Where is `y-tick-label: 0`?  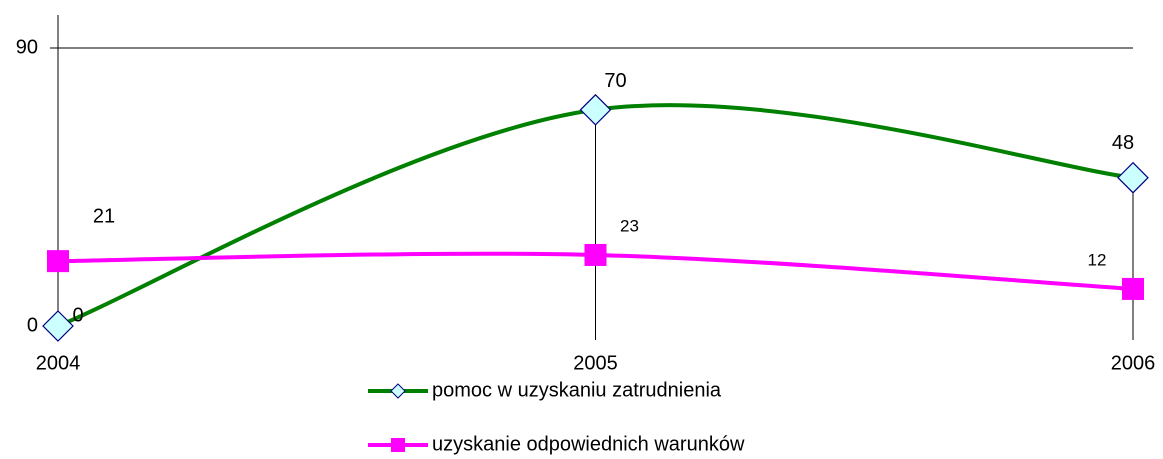 y-tick-label: 0 is located at coordinates (32, 325).